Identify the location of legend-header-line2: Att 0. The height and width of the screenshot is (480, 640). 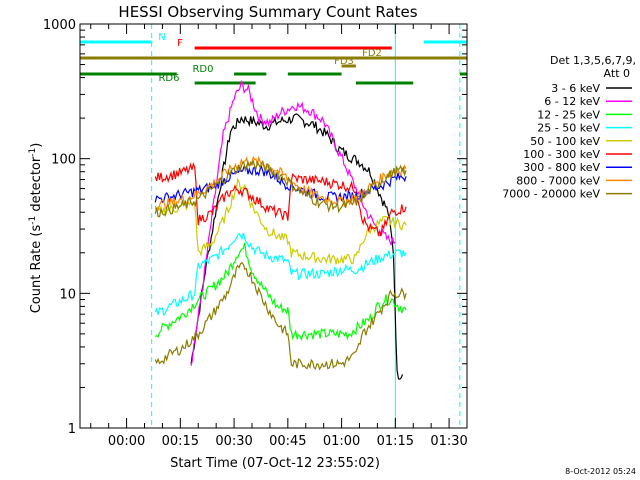
(617, 73).